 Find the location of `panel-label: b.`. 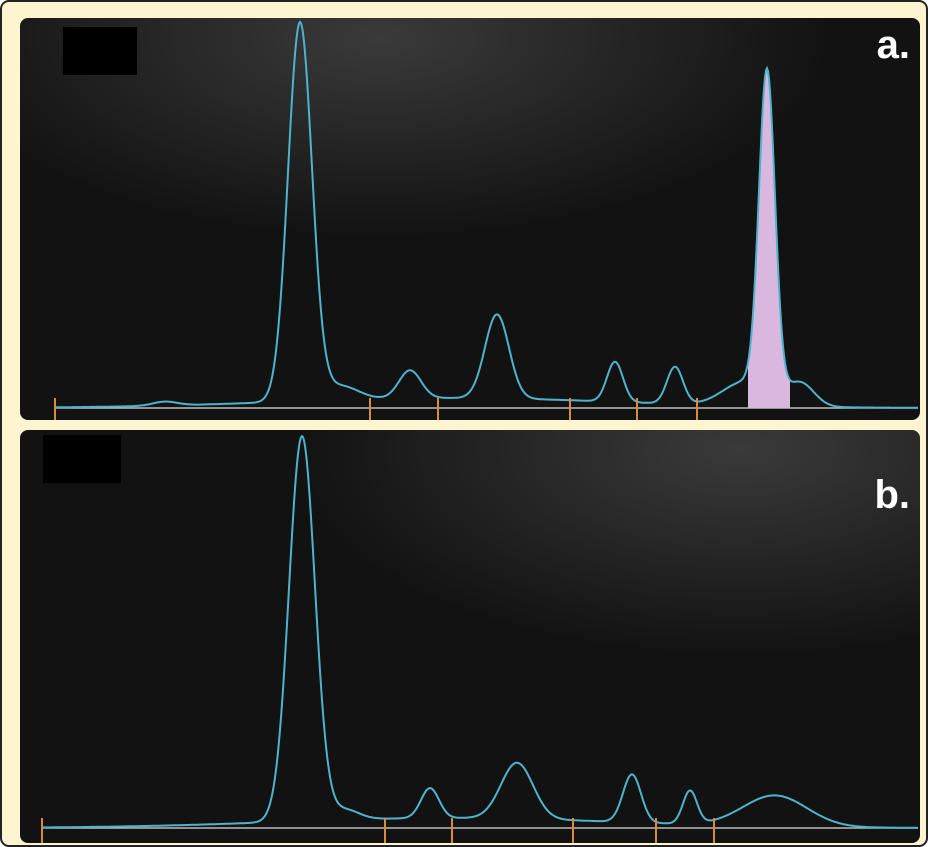

panel-label: b. is located at coordinates (892, 495).